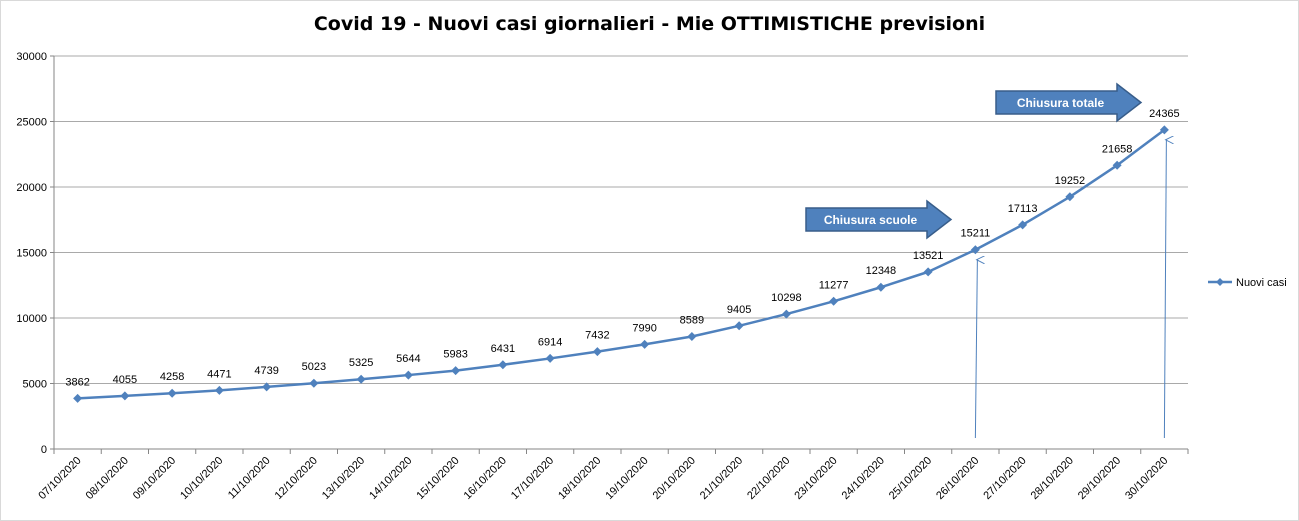 The width and height of the screenshot is (1299, 521). Describe the element at coordinates (674, 478) in the screenshot. I see `x-tick-label: 20/10/2020` at that location.